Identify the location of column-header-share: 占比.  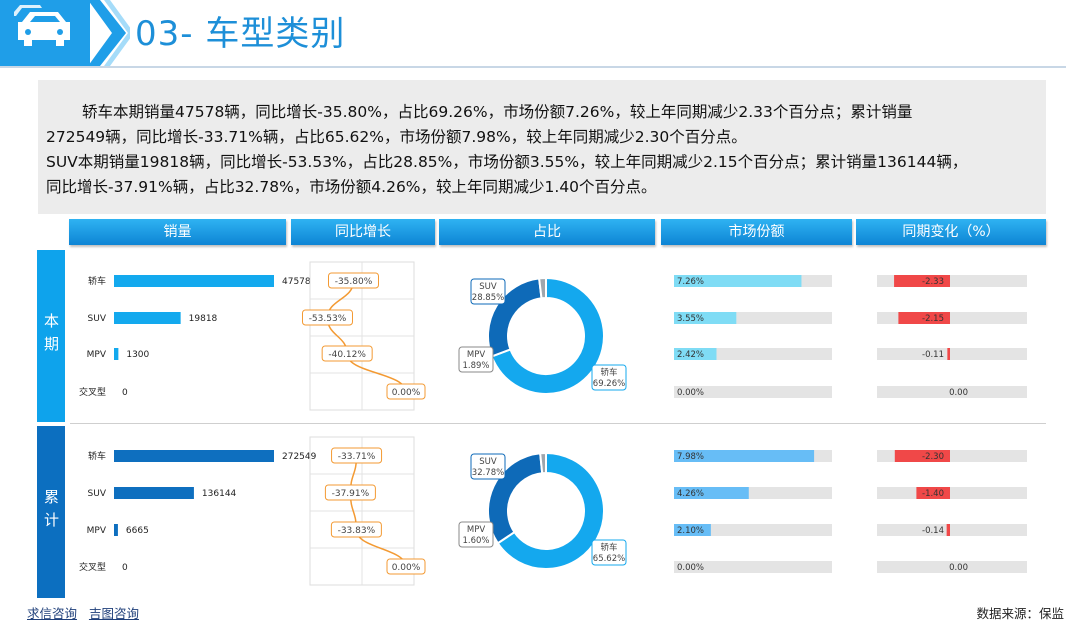
(547, 232).